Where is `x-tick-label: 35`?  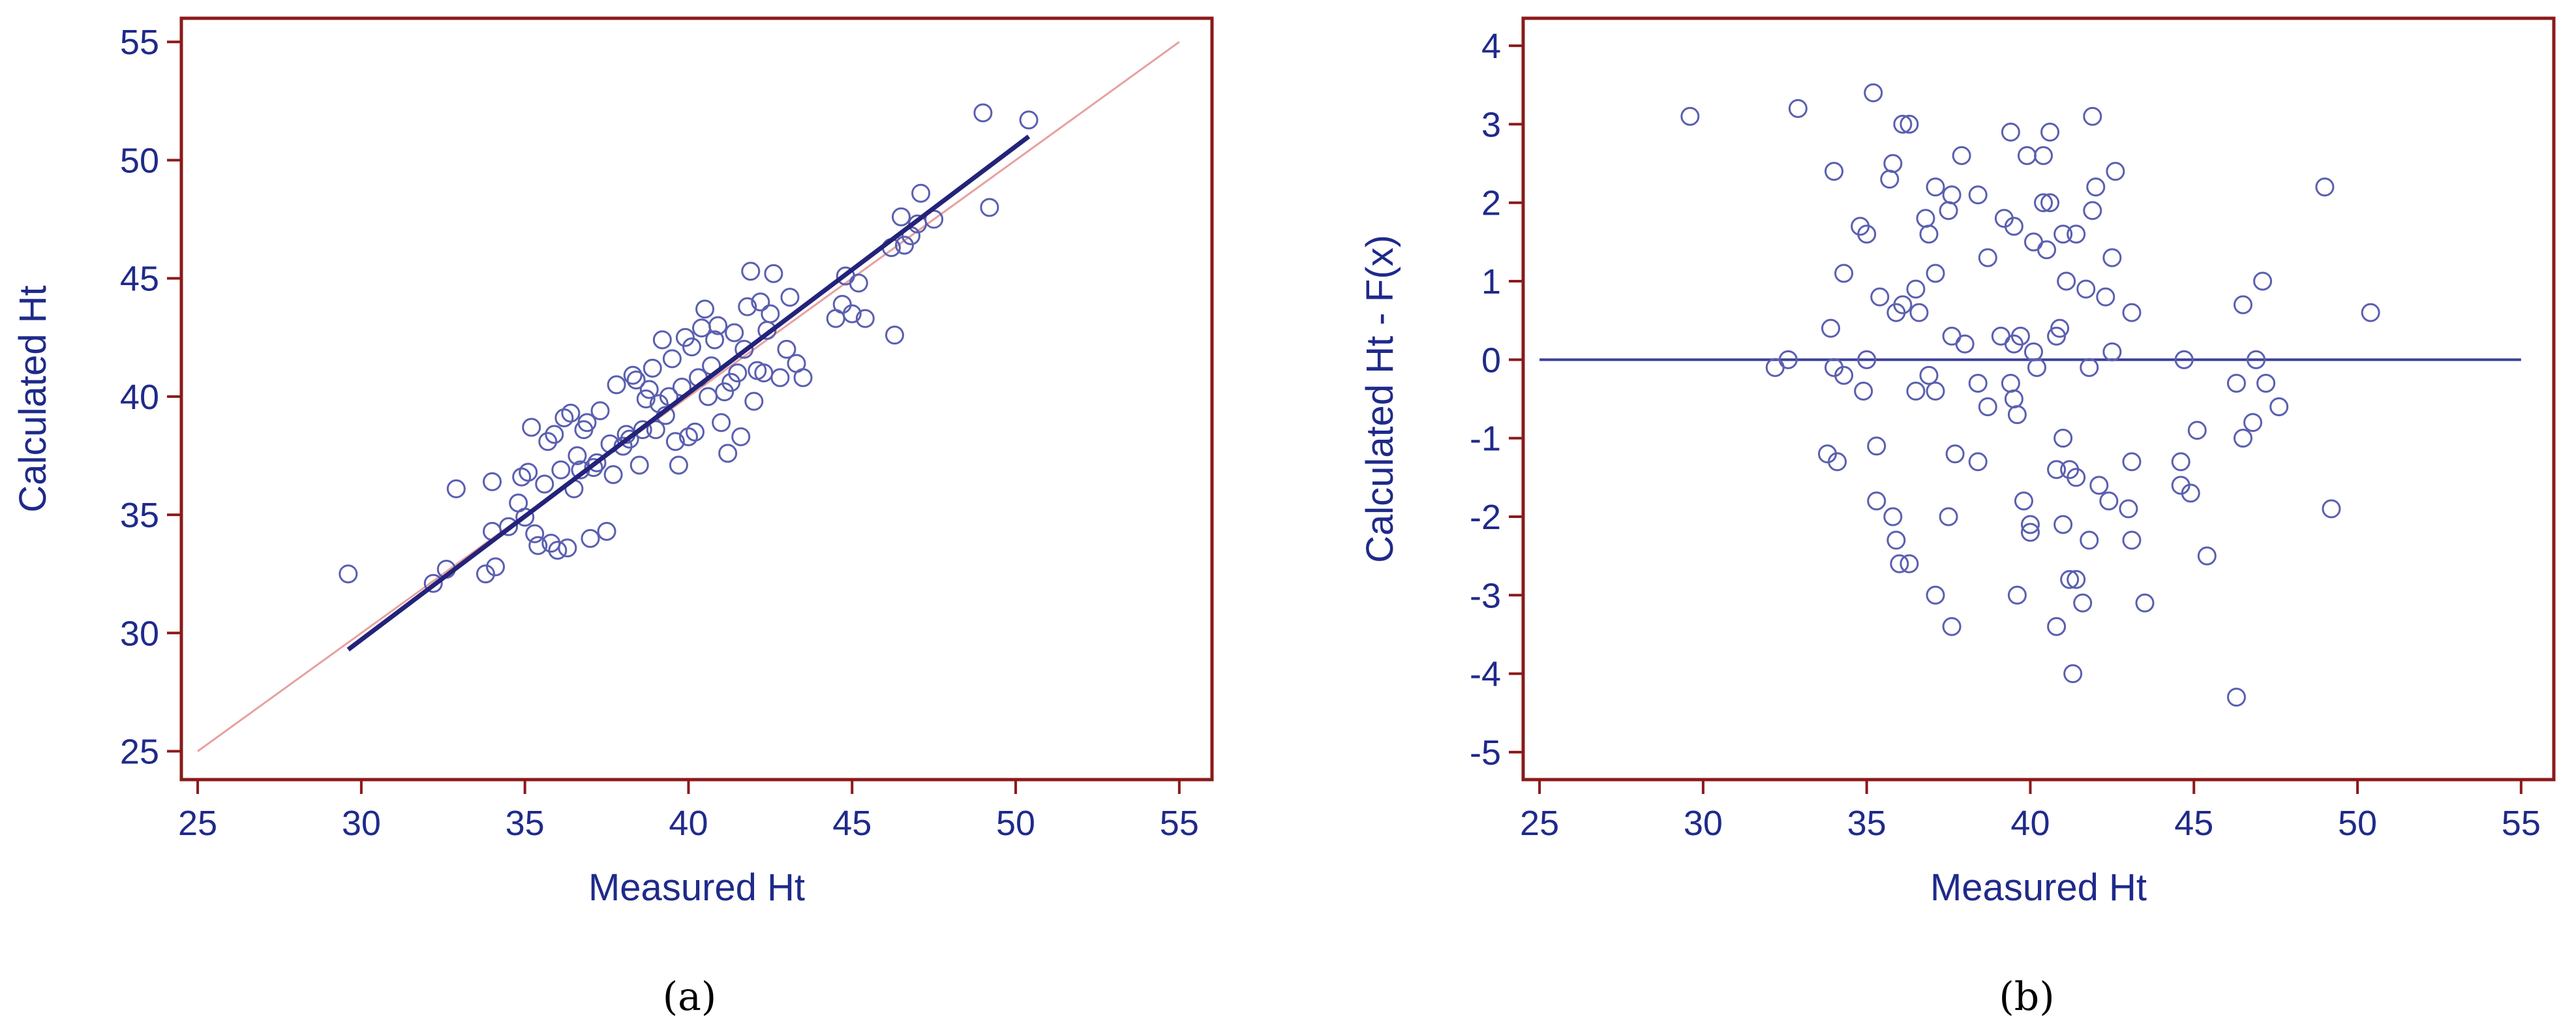
x-tick-label: 35 is located at coordinates (525, 823).